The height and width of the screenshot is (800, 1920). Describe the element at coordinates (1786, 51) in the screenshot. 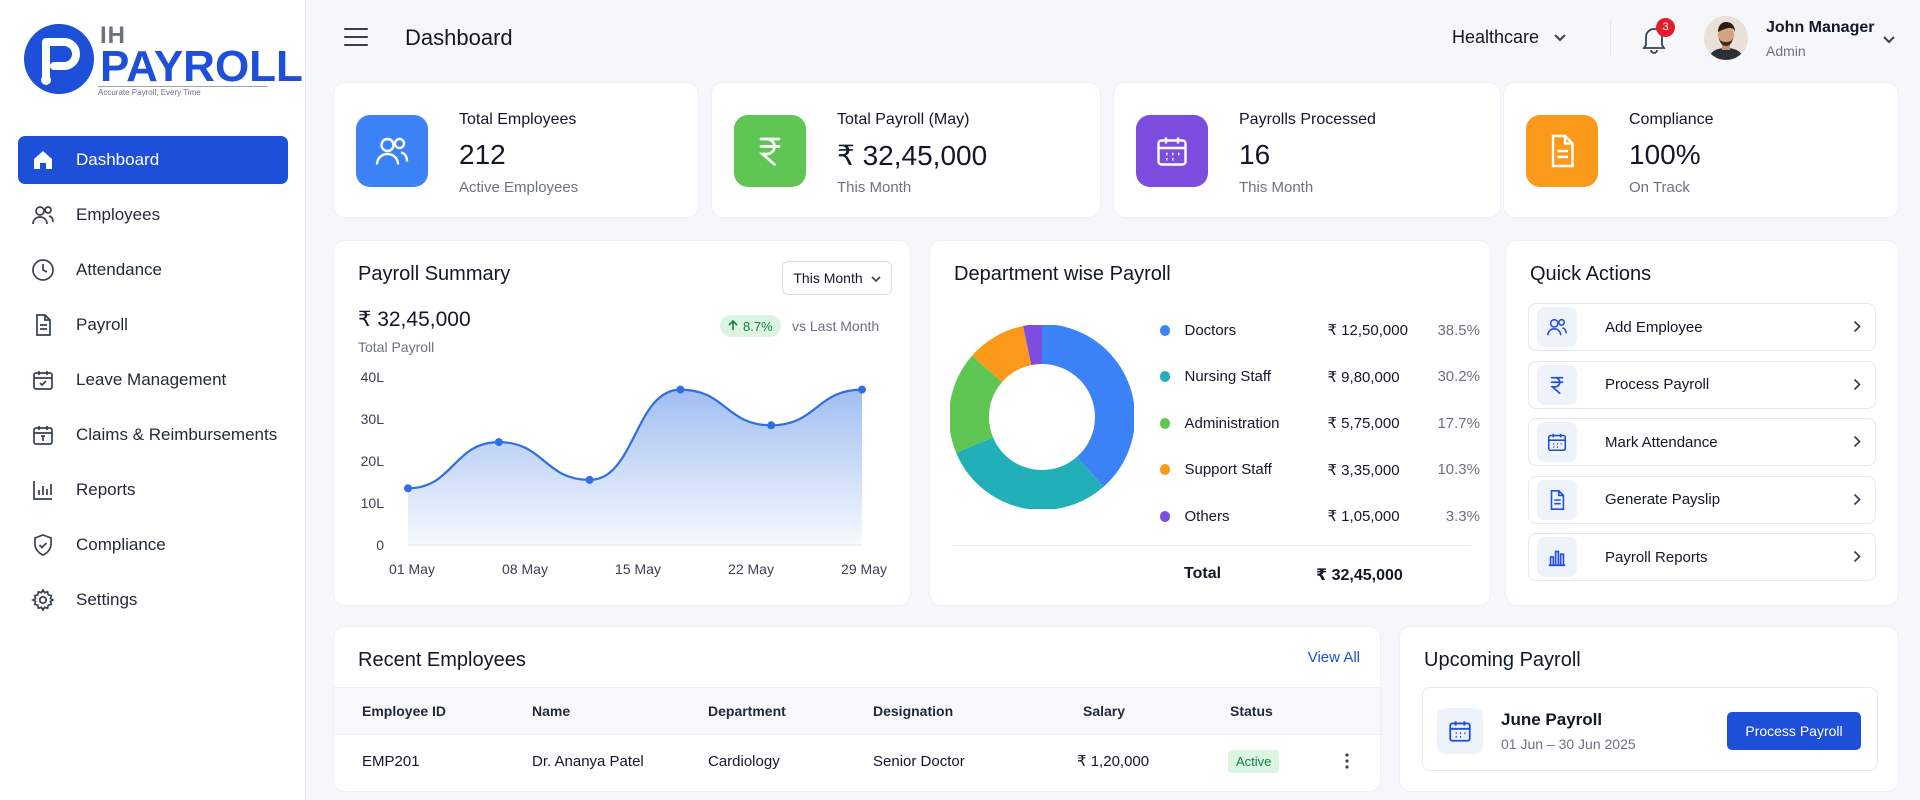

I see `user-role: Admin` at that location.